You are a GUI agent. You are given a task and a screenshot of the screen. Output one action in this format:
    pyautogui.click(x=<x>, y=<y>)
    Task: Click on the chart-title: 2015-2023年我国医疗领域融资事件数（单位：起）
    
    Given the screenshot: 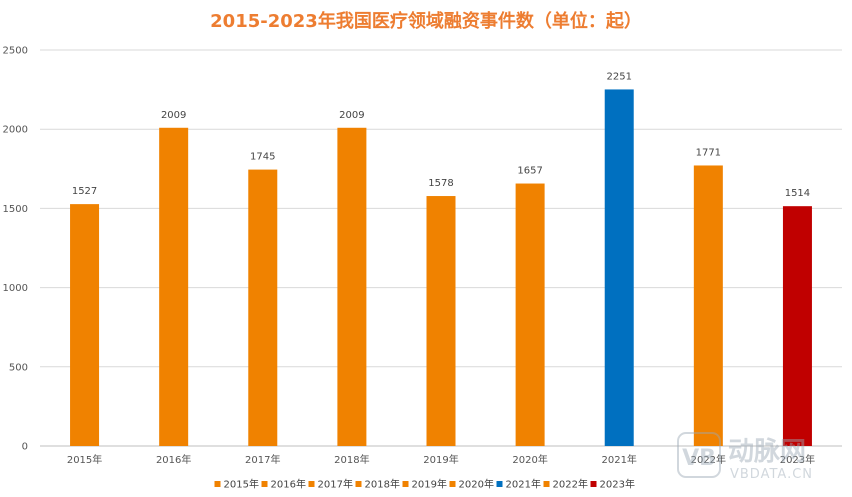 What is the action you would take?
    pyautogui.click(x=426, y=21)
    